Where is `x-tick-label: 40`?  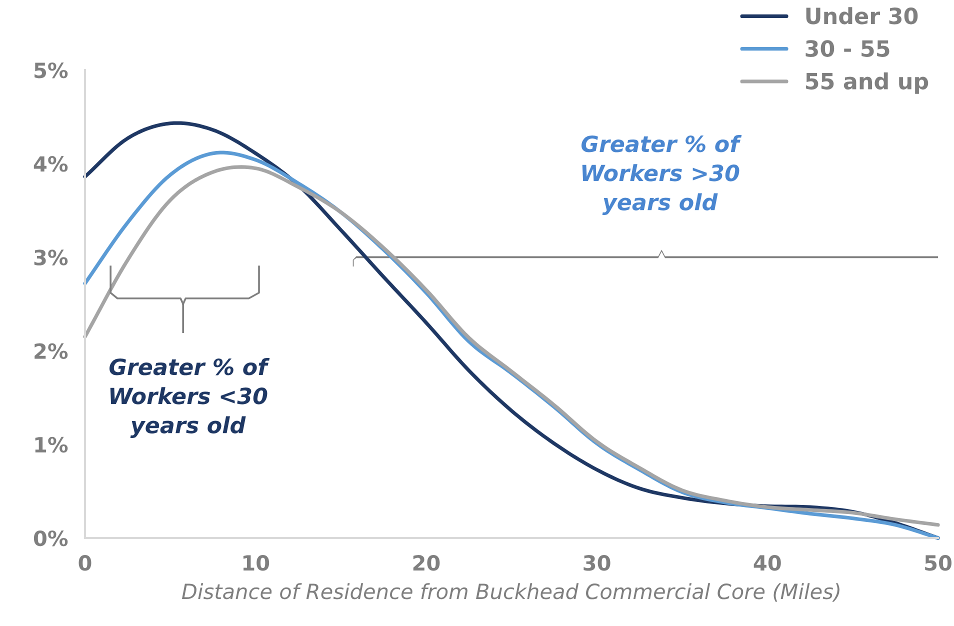 x-tick-label: 40 is located at coordinates (767, 563).